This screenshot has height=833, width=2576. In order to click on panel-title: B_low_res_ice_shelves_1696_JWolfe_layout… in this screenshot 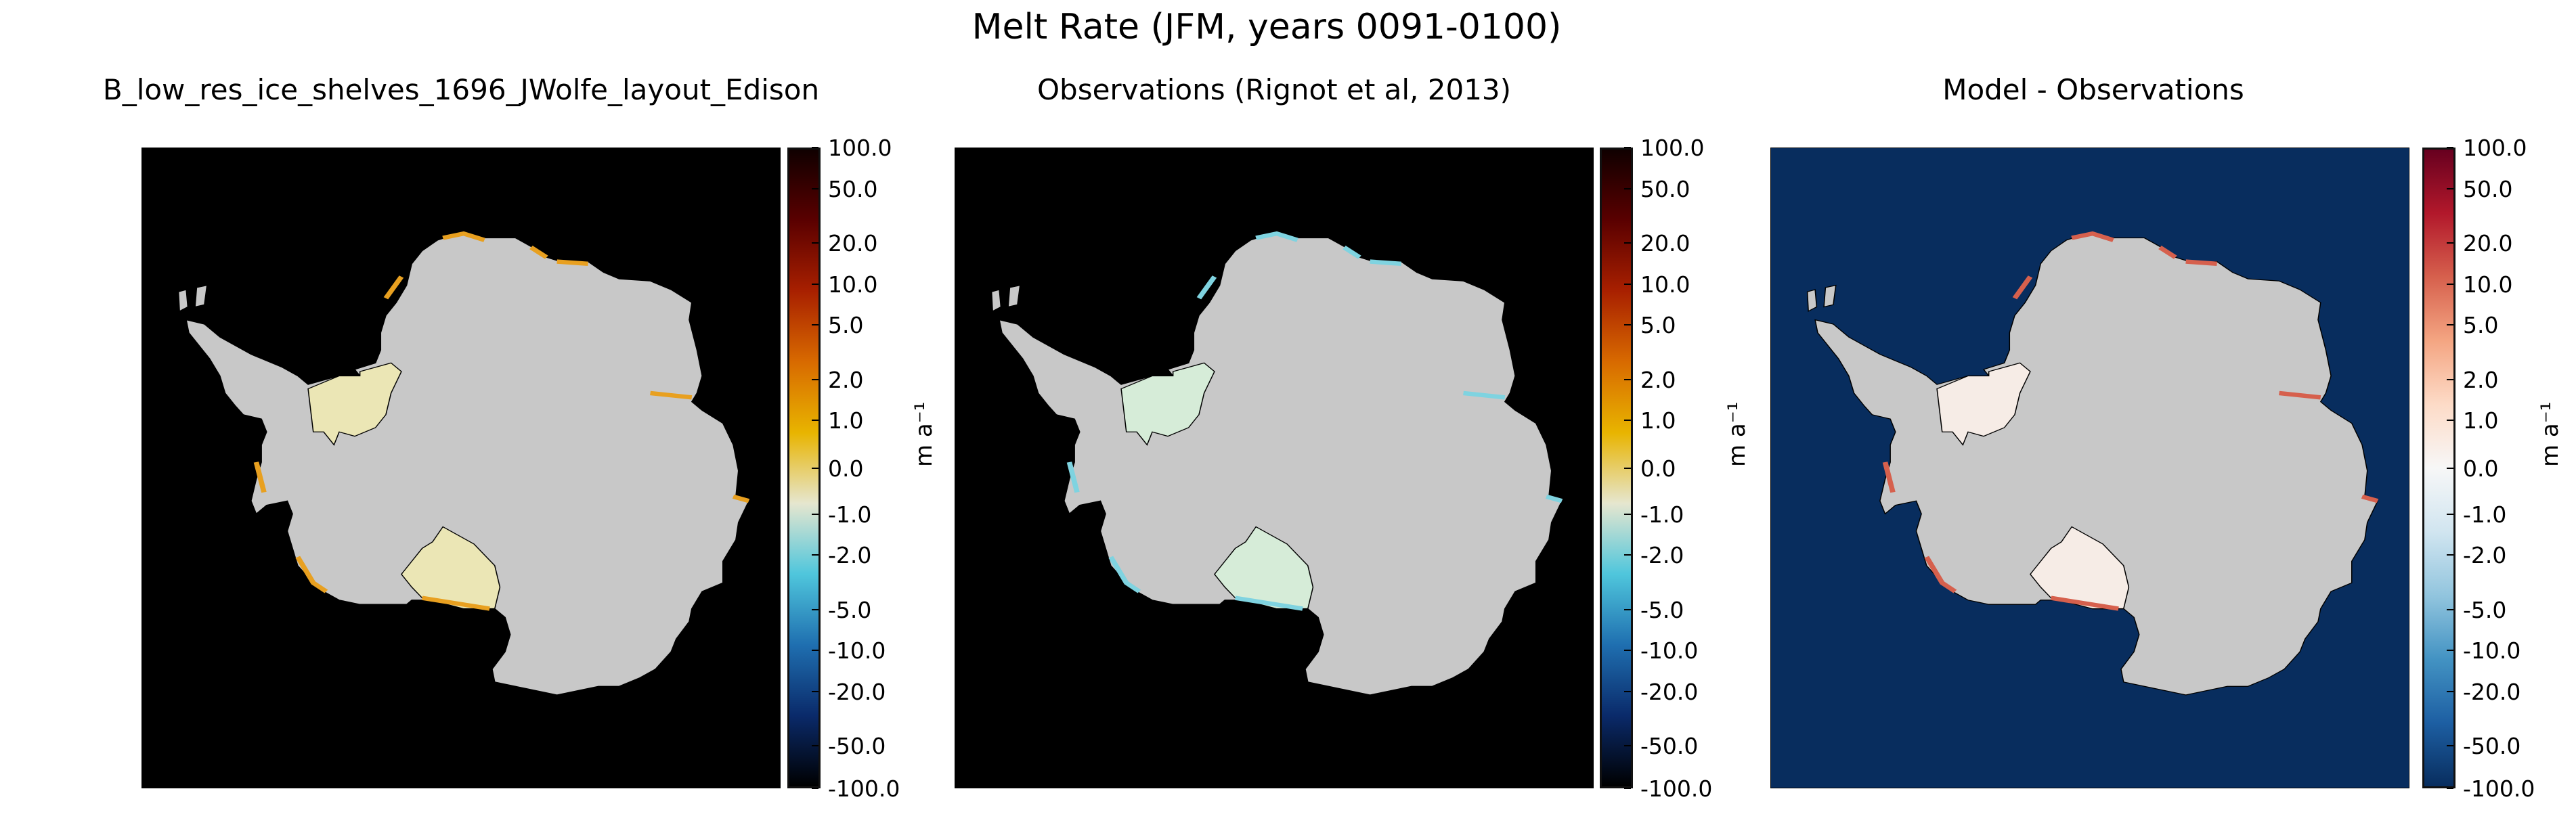, I will do `click(461, 89)`.